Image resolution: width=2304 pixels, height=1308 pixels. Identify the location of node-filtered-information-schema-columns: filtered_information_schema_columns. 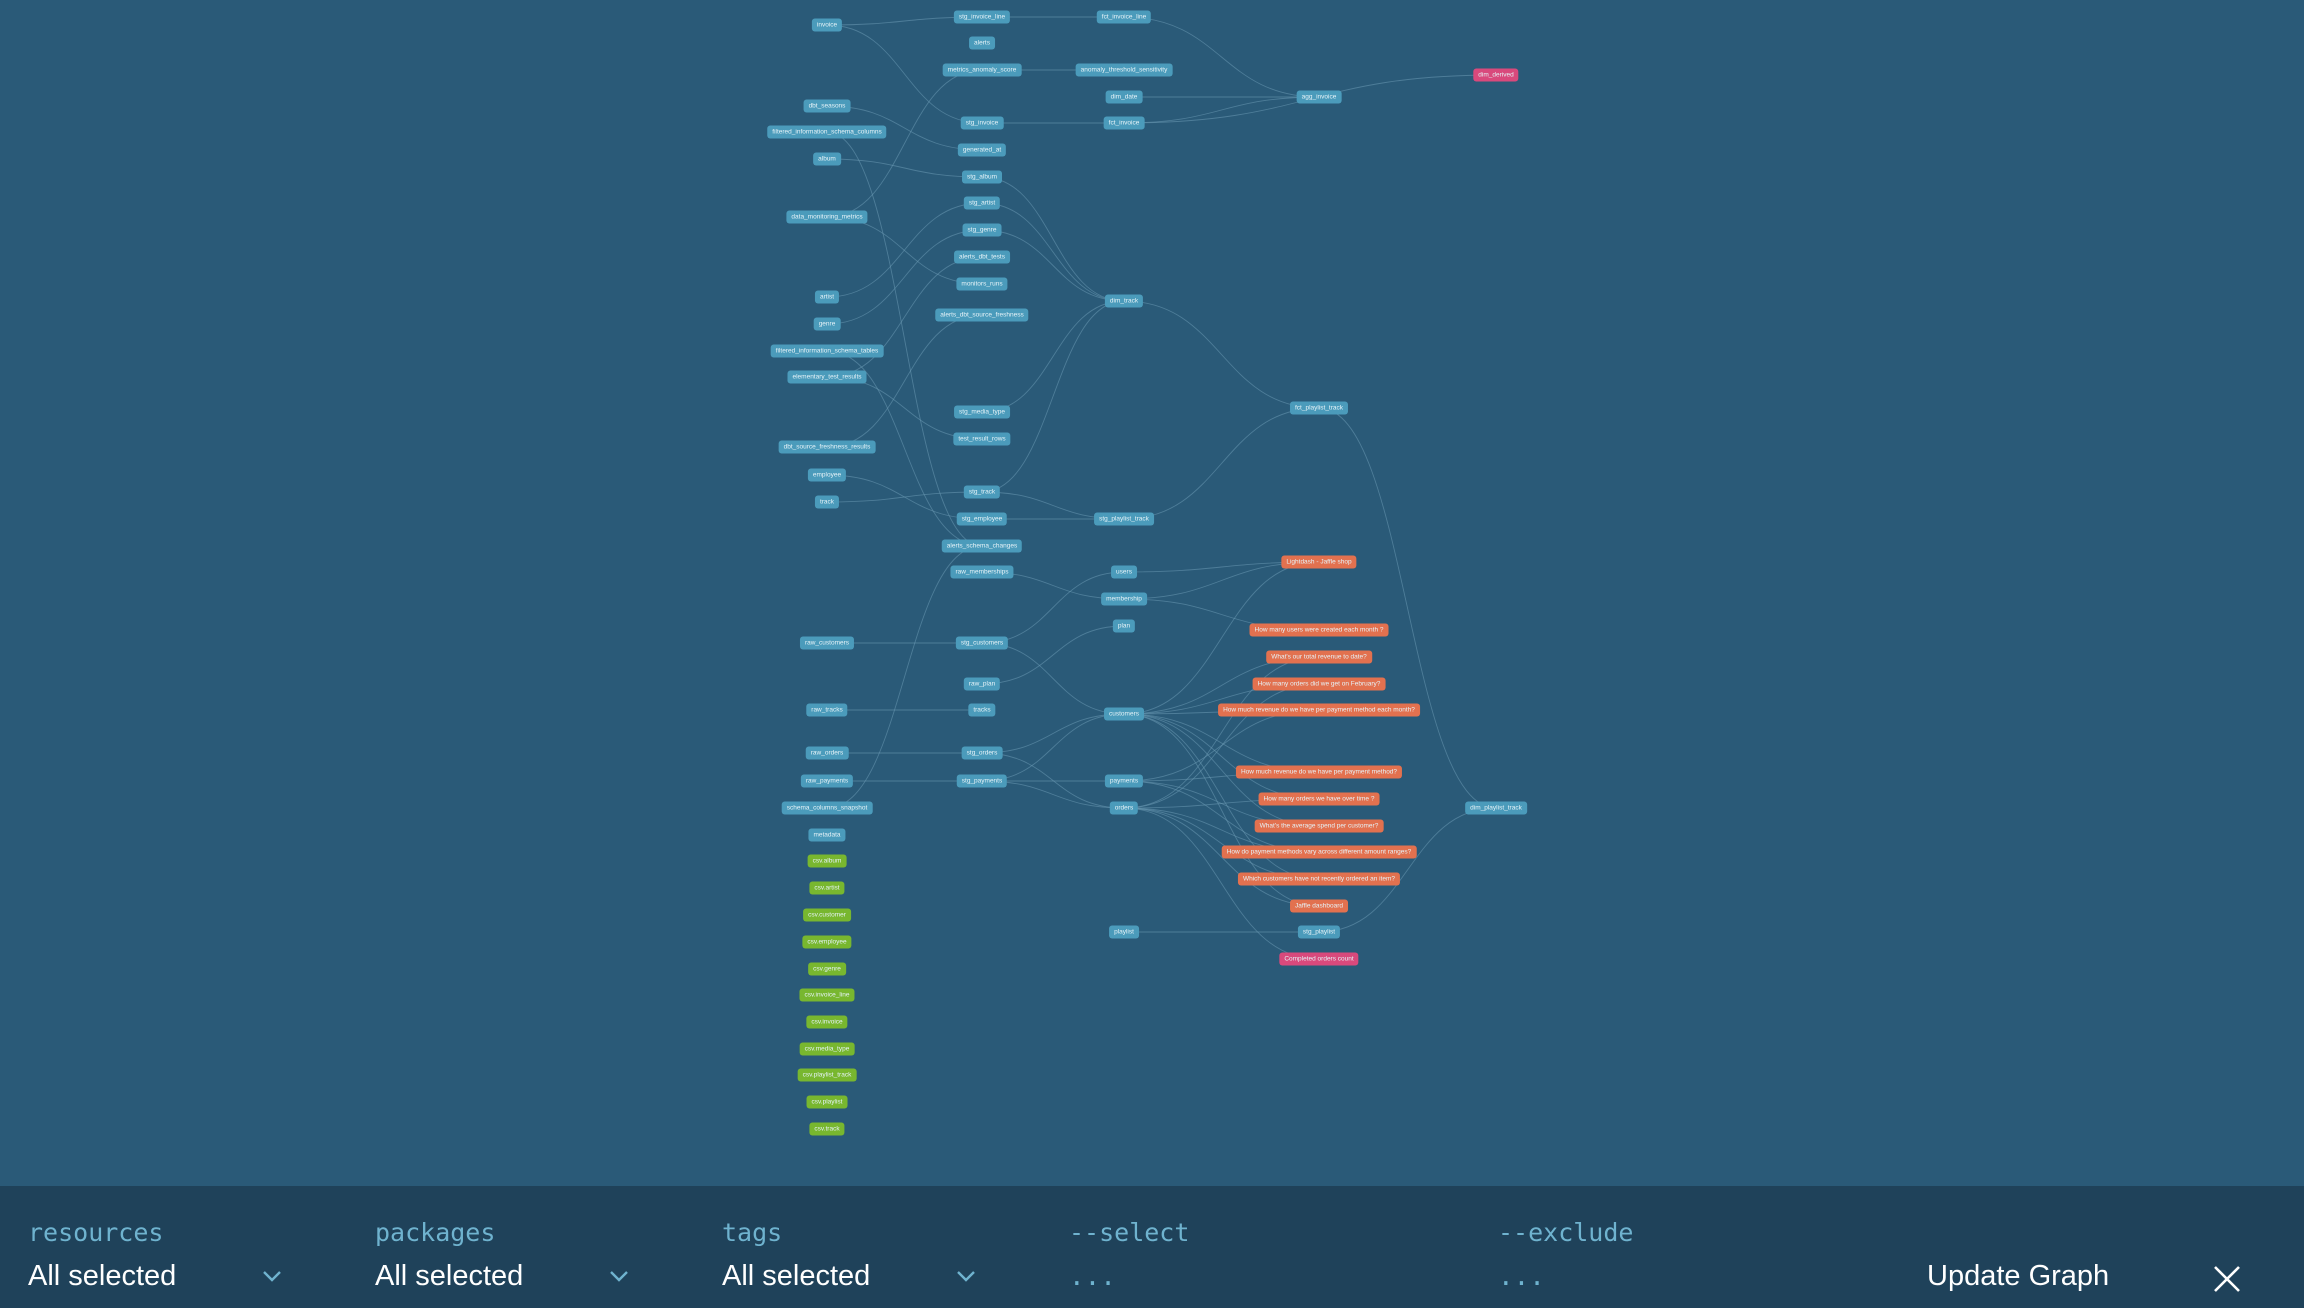
(827, 132).